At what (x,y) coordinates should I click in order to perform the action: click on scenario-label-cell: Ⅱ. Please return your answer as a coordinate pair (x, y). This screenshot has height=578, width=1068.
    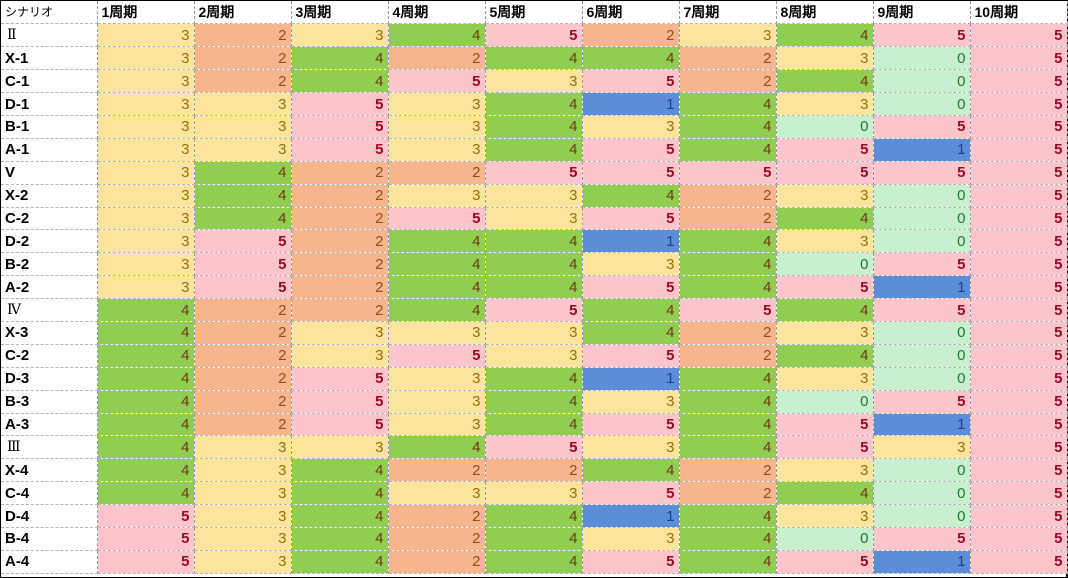
    Looking at the image, I should click on (49, 35).